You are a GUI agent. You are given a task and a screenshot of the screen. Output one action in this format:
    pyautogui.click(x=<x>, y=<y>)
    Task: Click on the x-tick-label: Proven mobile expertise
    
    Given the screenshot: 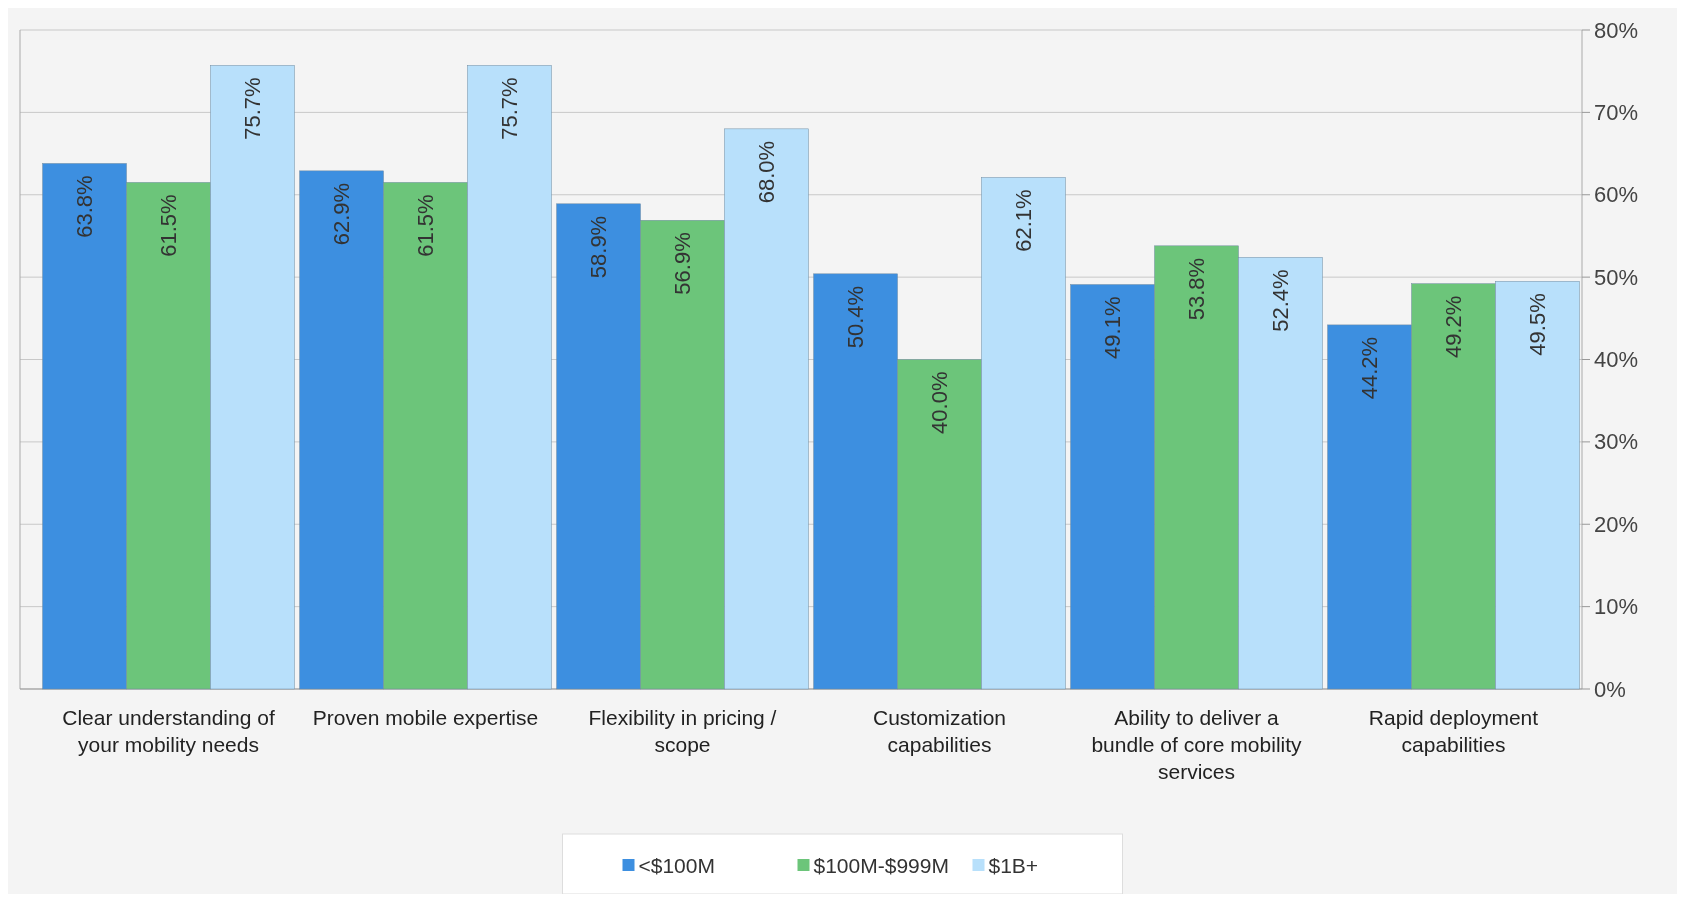 What is the action you would take?
    pyautogui.click(x=425, y=717)
    